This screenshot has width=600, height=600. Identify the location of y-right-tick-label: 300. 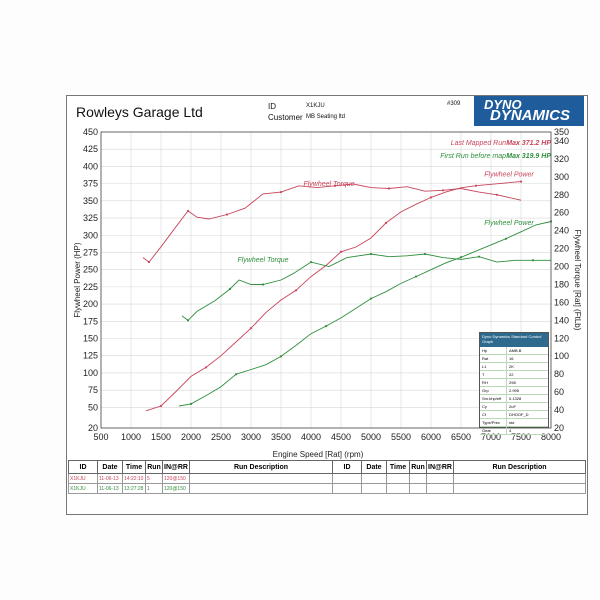
(561, 177).